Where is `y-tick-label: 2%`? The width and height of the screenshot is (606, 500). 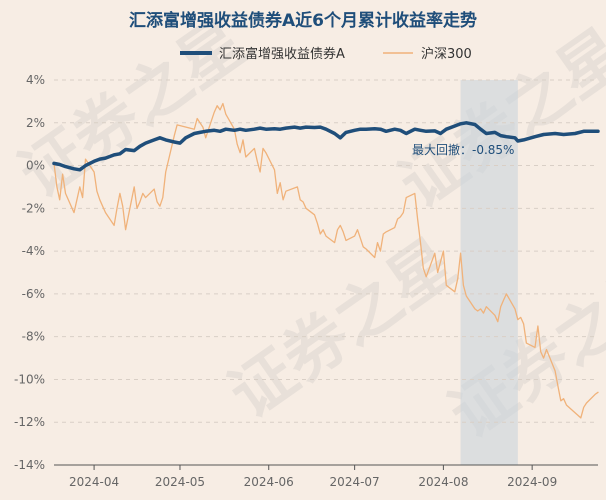 y-tick-label: 2% is located at coordinates (35, 123).